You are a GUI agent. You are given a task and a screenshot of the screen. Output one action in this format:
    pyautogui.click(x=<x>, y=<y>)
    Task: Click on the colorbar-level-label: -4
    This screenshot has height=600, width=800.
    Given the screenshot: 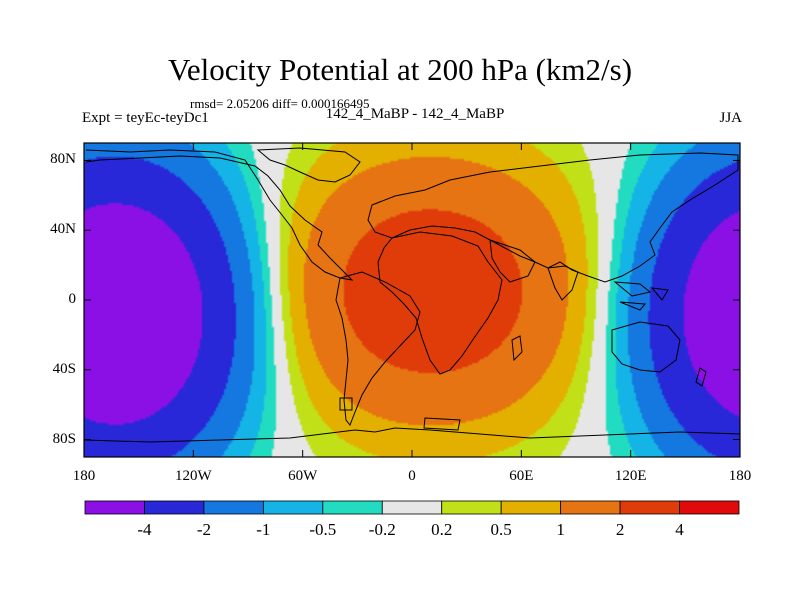 What is the action you would take?
    pyautogui.click(x=144, y=529)
    